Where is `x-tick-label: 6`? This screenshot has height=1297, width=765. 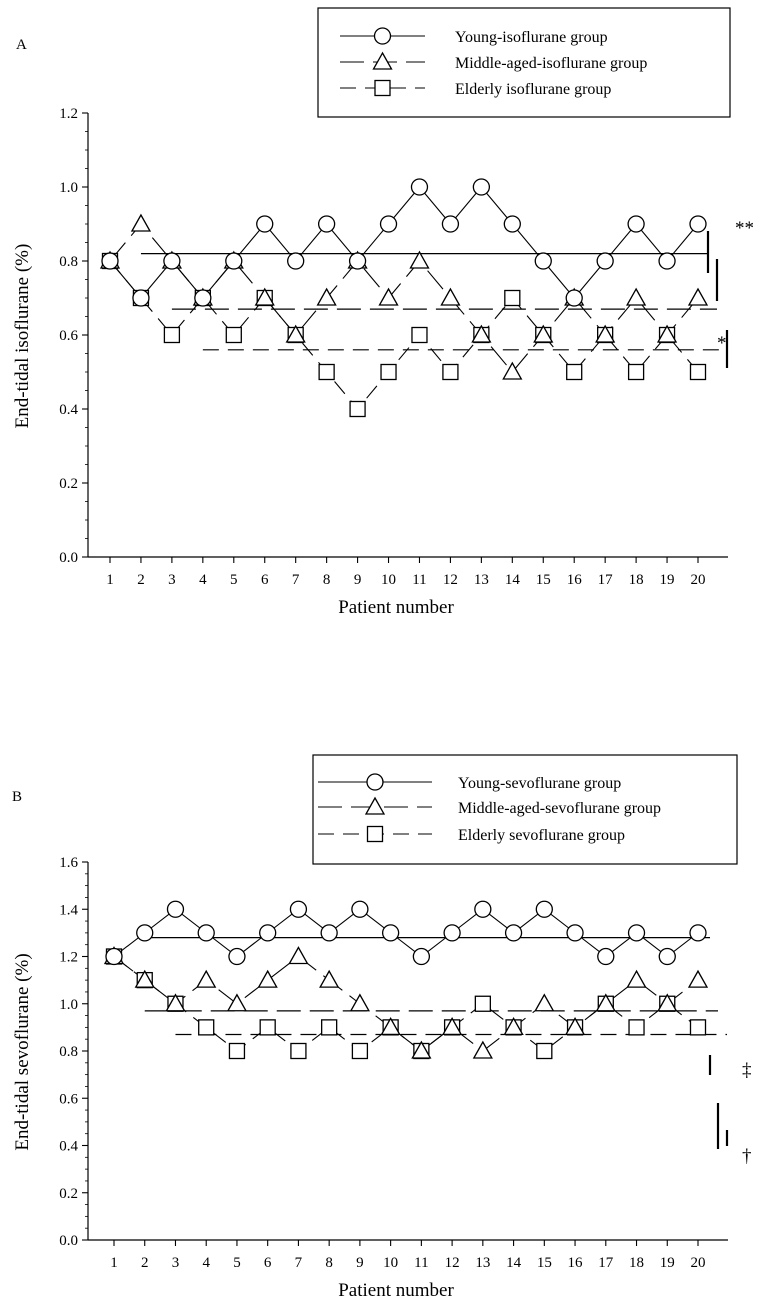
x-tick-label: 6 is located at coordinates (265, 580).